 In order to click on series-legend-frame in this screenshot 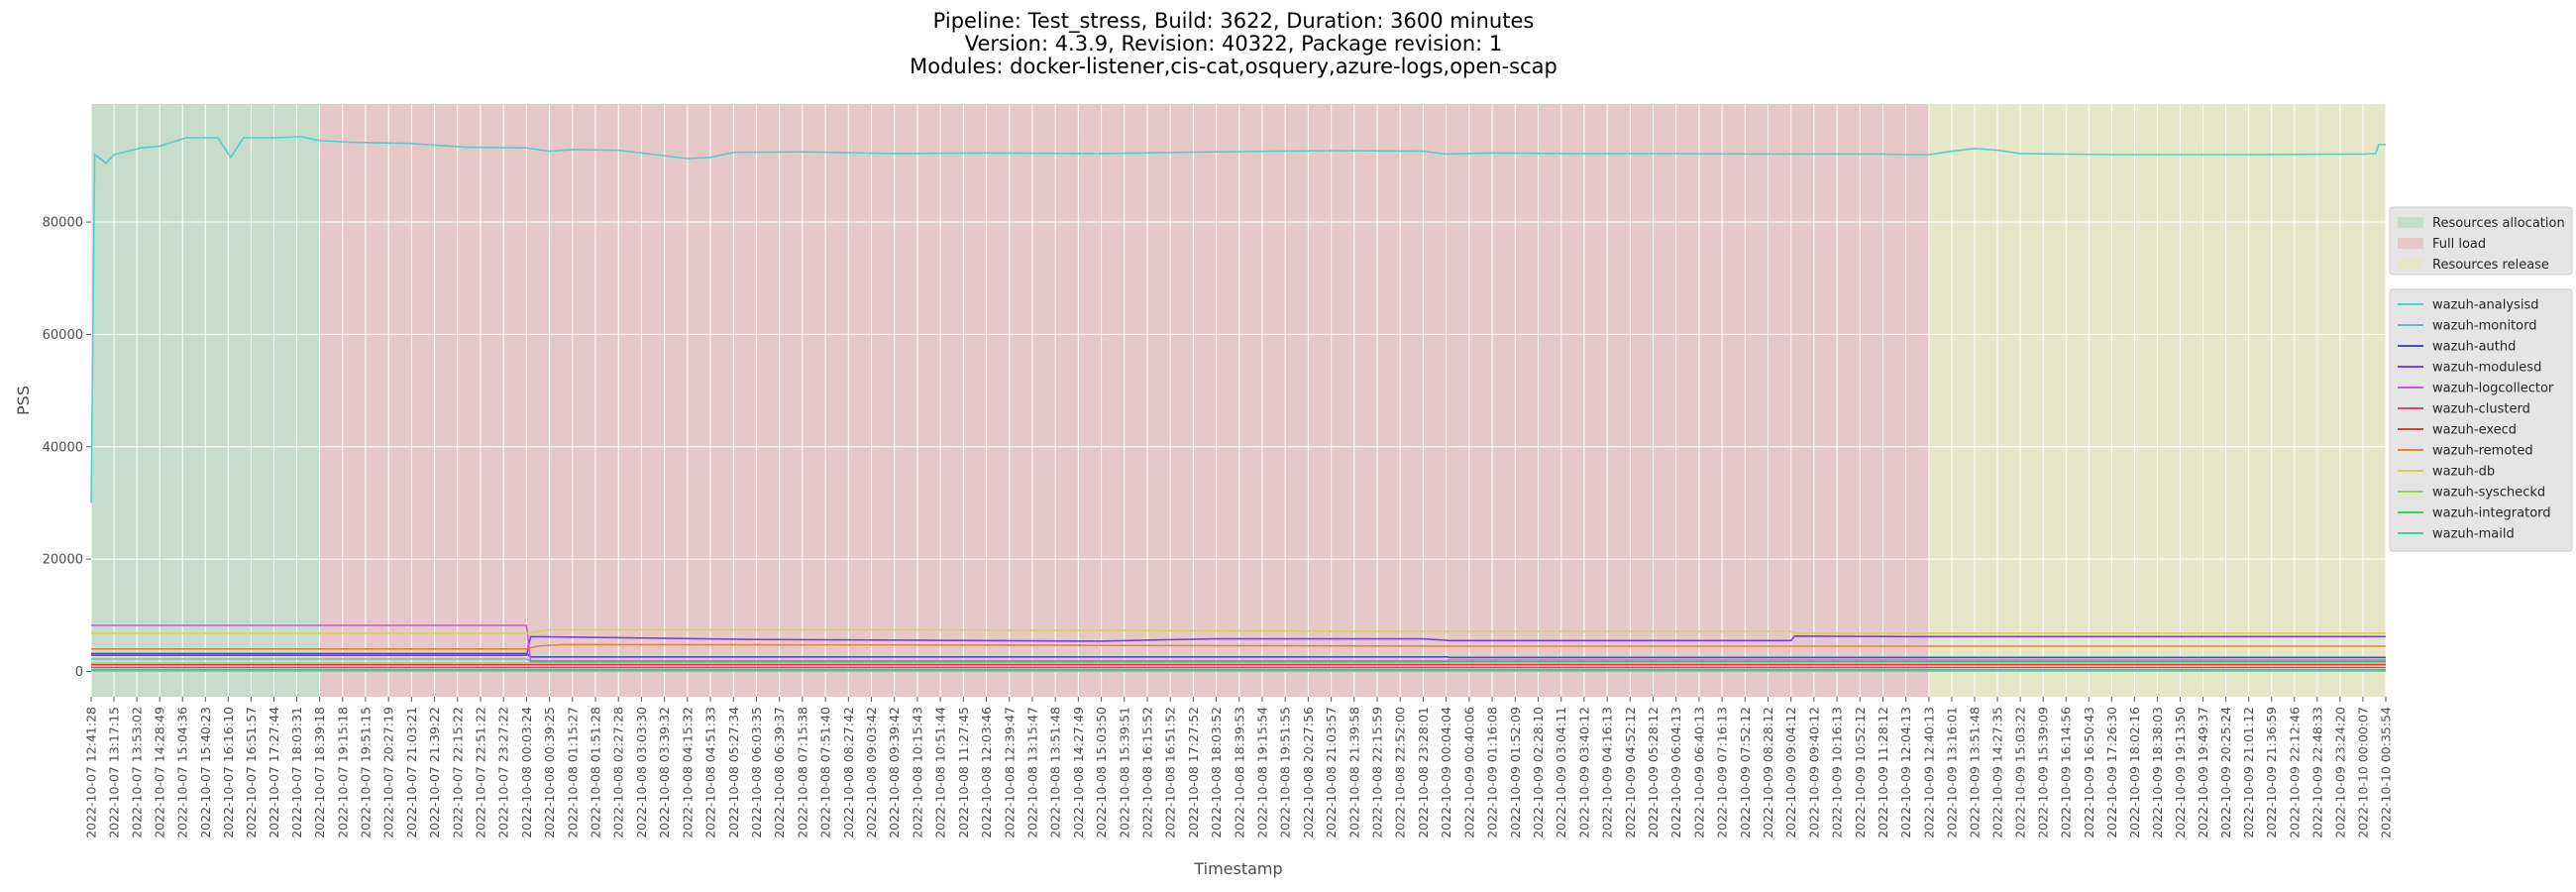, I will do `click(2481, 420)`.